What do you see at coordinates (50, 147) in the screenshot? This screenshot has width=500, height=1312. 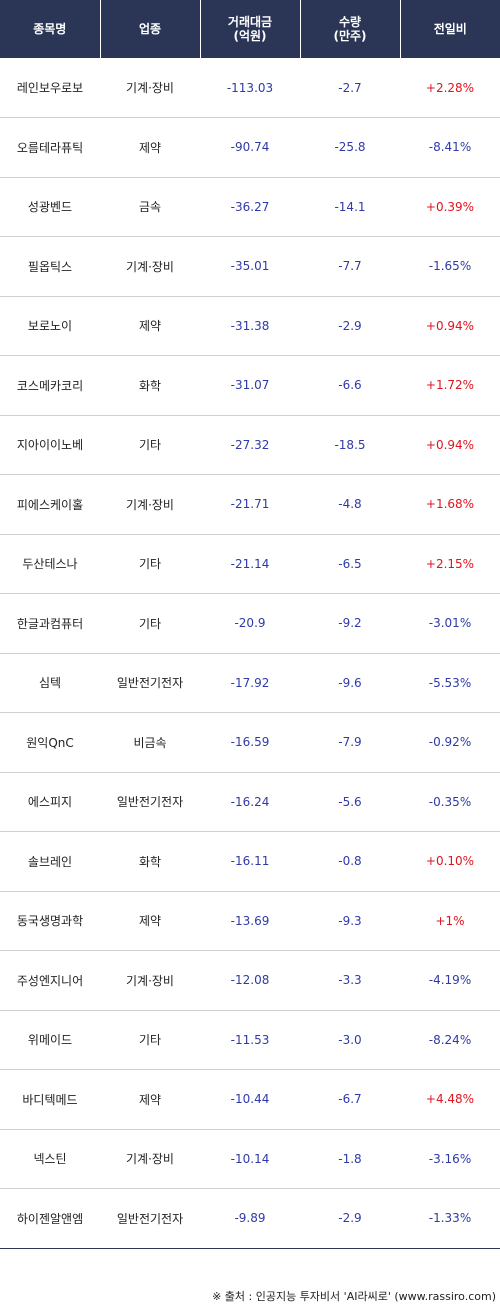 I see `stock-name-cell: 오름테라퓨틱` at bounding box center [50, 147].